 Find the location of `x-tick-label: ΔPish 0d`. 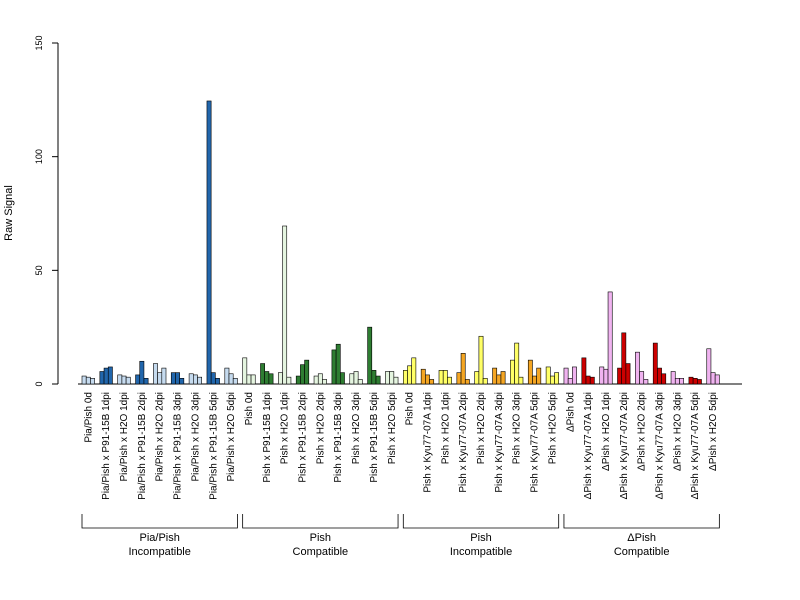

x-tick-label: ΔPish 0d is located at coordinates (570, 412).